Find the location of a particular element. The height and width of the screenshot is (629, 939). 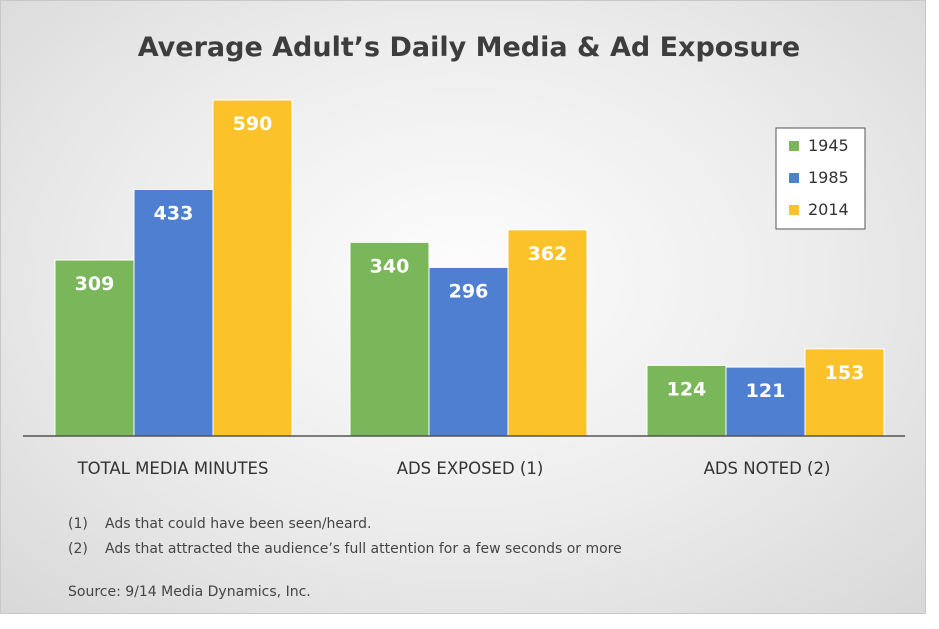

bar-value-label: 153 is located at coordinates (845, 373).